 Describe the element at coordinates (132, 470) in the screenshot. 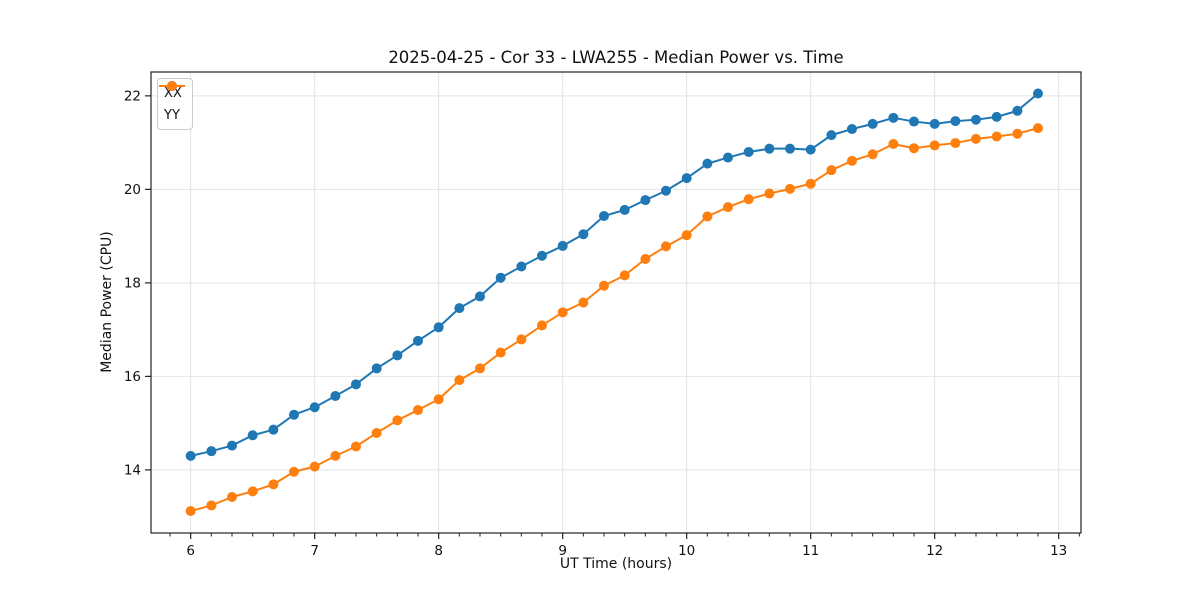

I see `y-tick-label: 14` at that location.